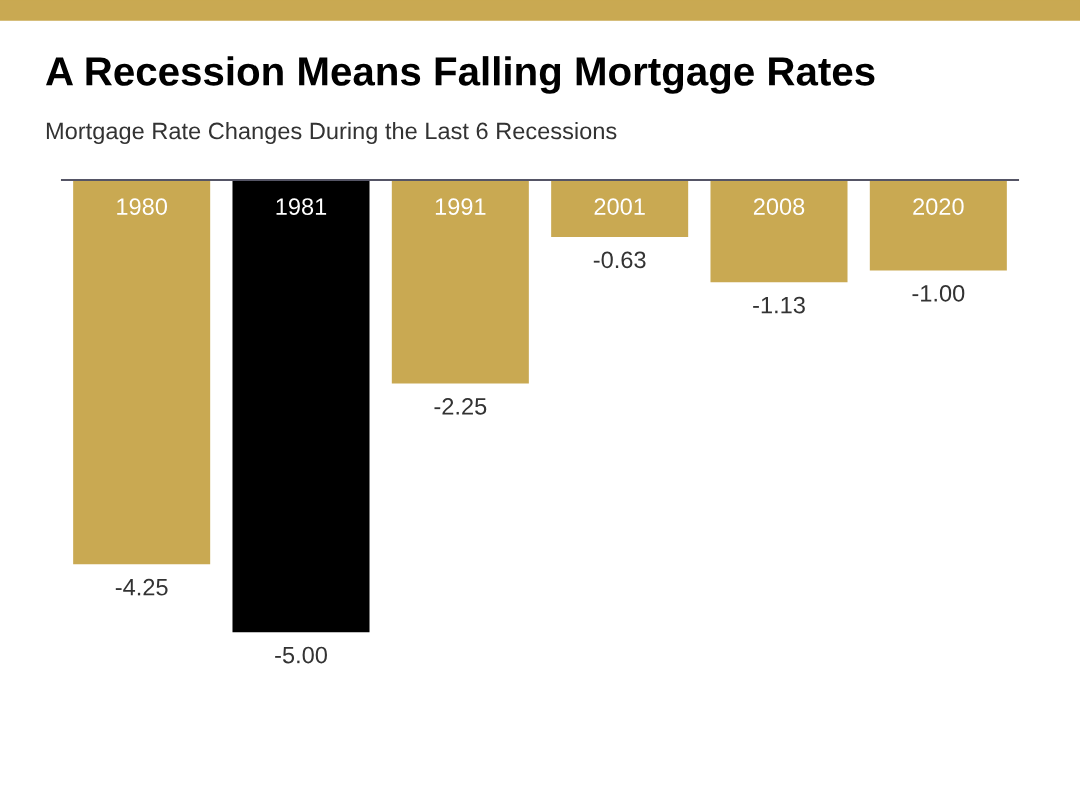  I want to click on data-label: -2.25, so click(460, 406).